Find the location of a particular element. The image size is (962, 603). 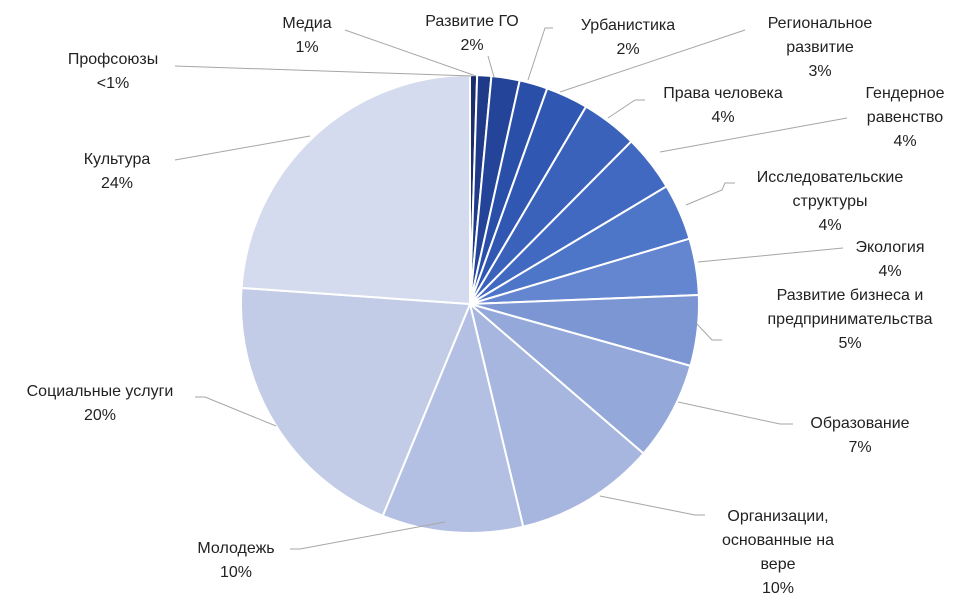

data-label: Медиа 1% is located at coordinates (307, 36).